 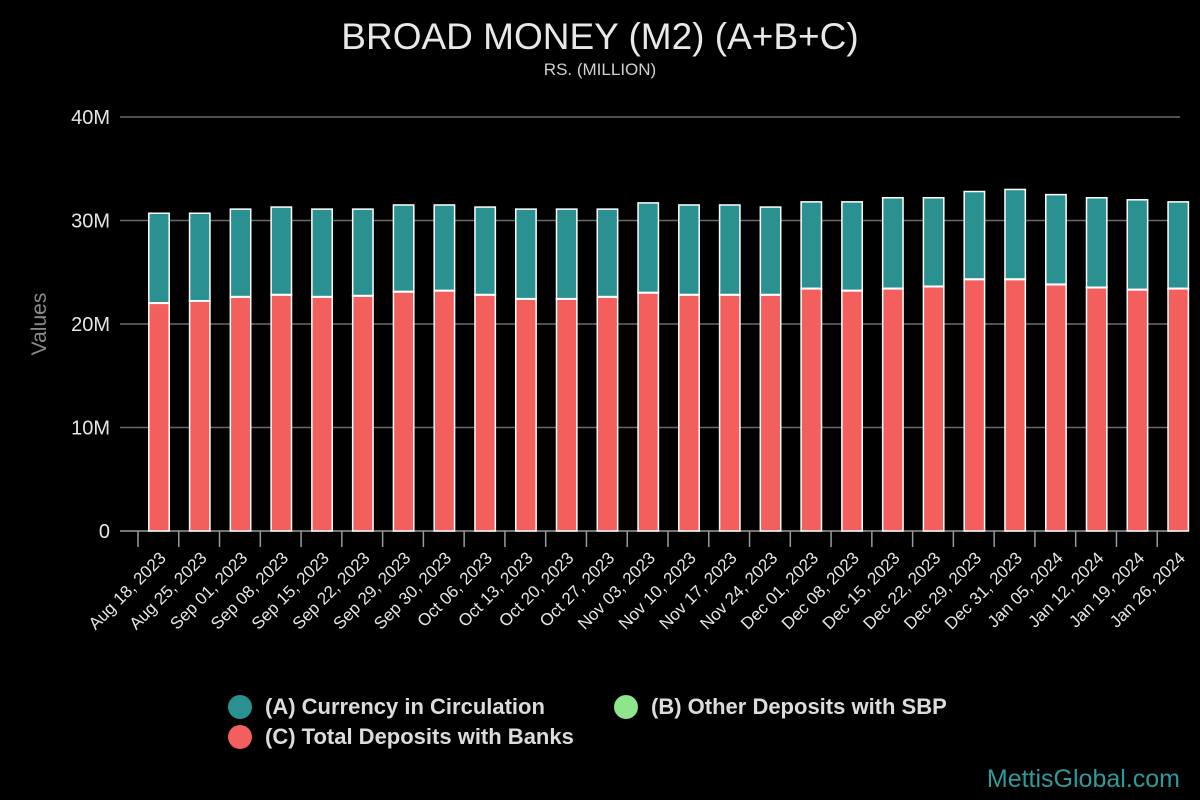 I want to click on legend-swatch-currency, so click(x=240, y=707).